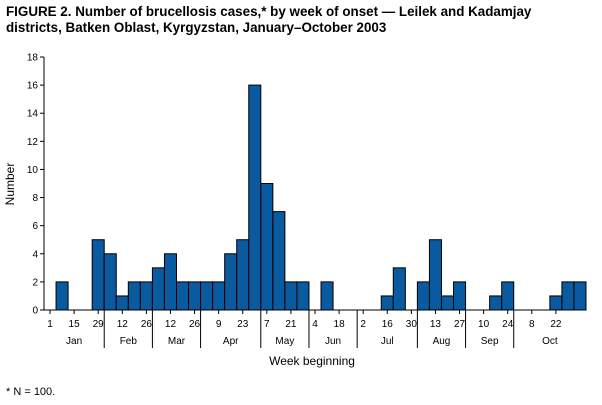 This screenshot has width=602, height=405. I want to click on x-tick-label: 27, so click(460, 324).